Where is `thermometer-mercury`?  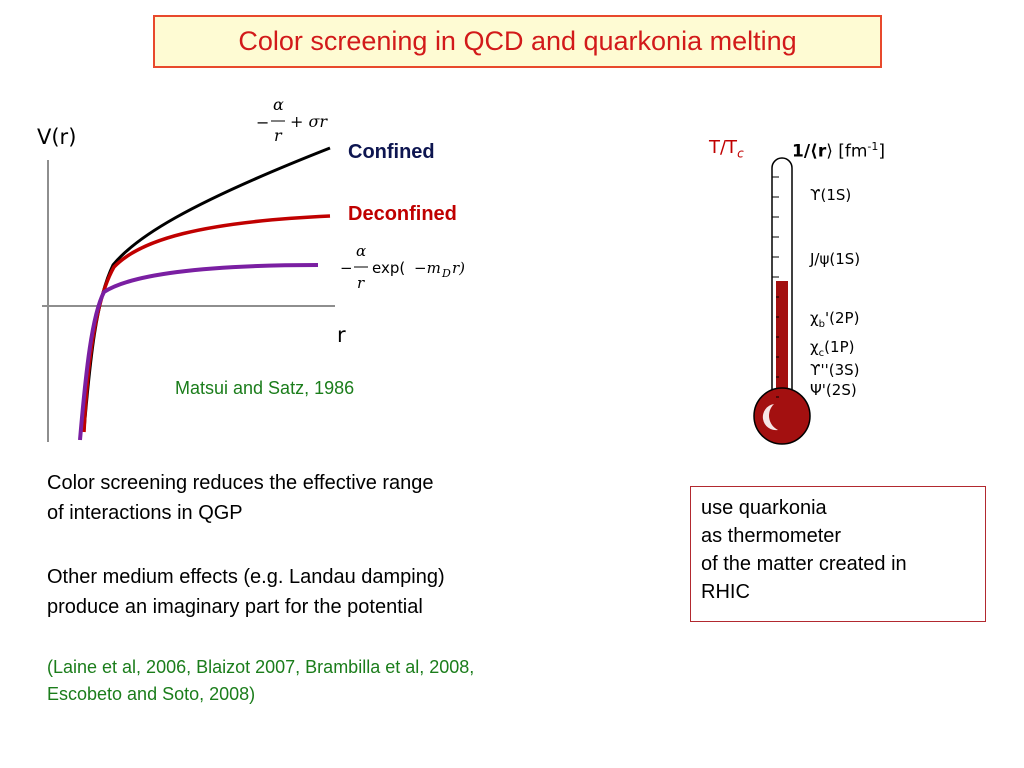
thermometer-mercury is located at coordinates (782, 343).